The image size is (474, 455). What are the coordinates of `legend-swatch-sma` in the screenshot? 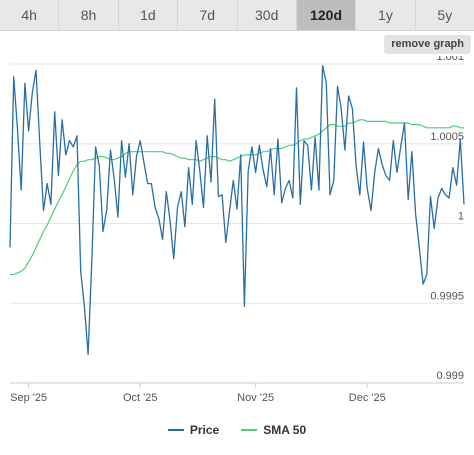 It's located at (249, 430).